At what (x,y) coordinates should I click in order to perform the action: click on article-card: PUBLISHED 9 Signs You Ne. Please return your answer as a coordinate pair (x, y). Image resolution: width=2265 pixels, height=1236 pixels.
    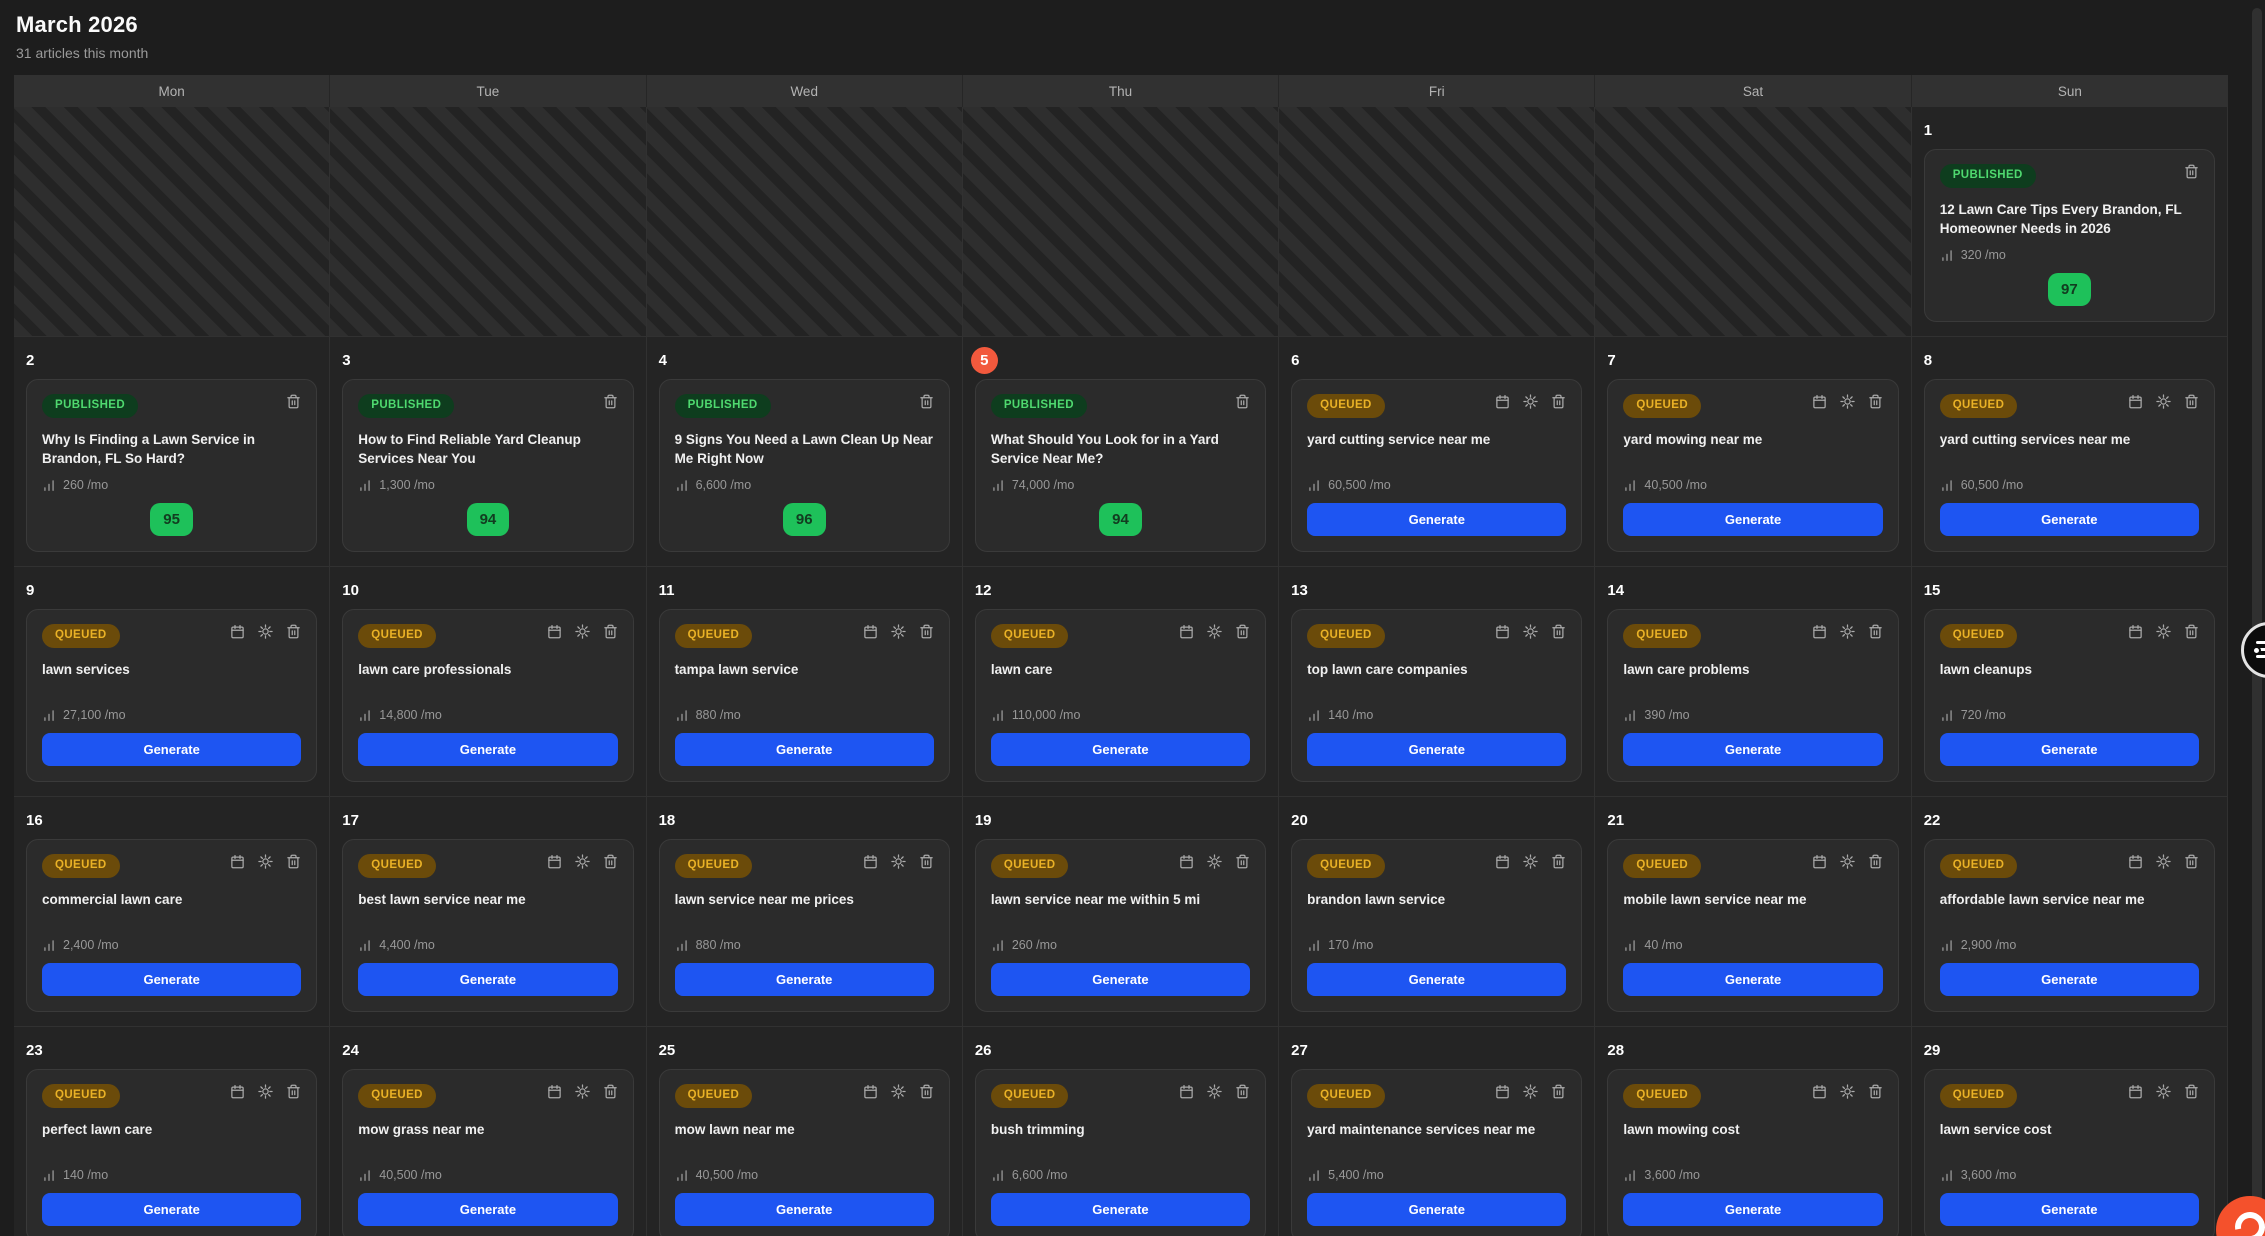
    Looking at the image, I should click on (804, 465).